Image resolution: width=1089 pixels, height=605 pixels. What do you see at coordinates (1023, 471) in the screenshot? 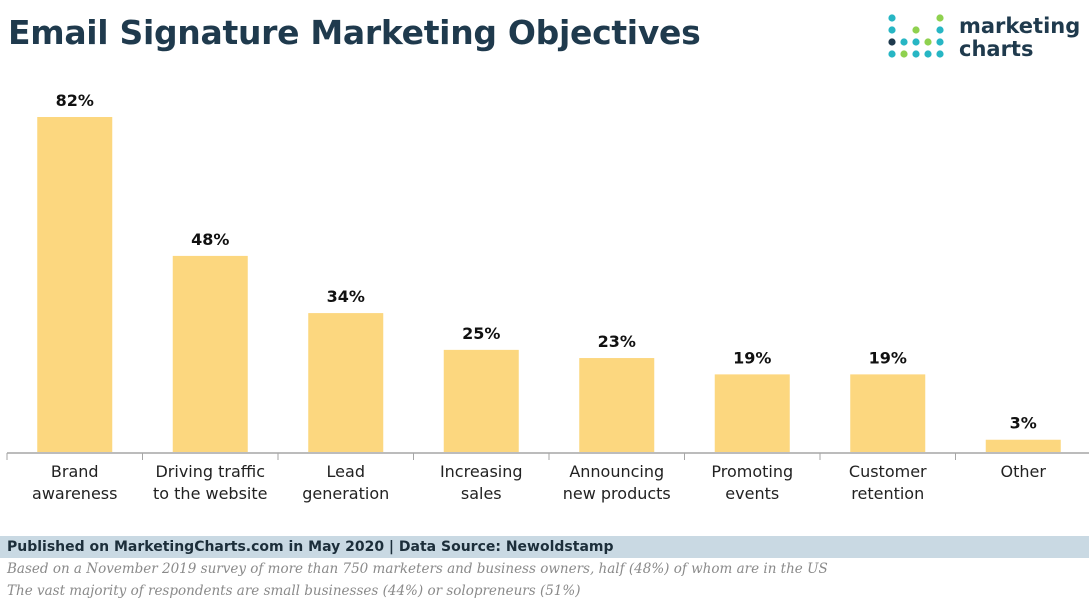
I see `x-tick-label: Other` at bounding box center [1023, 471].